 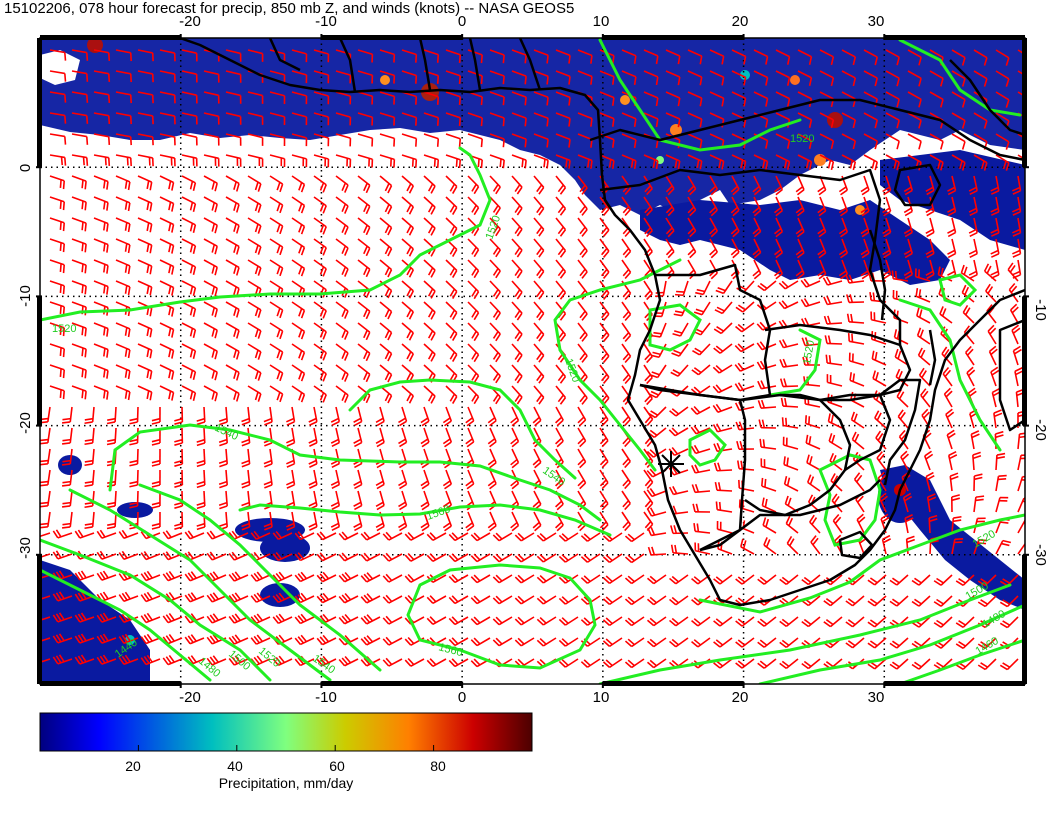 I want to click on x-tick-bottom: 20, so click(x=740, y=697).